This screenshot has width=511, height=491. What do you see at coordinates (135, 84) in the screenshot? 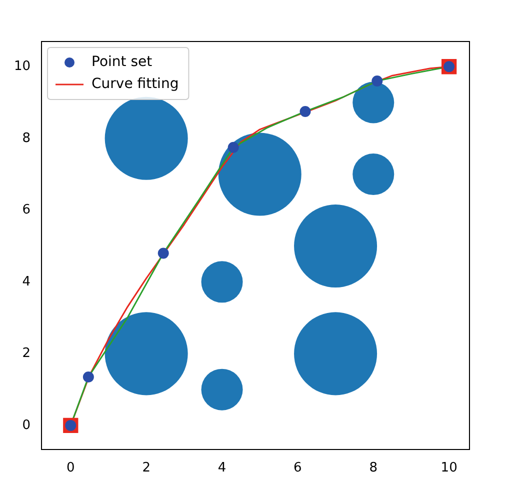
I see `legend-label: Curve fitting` at bounding box center [135, 84].